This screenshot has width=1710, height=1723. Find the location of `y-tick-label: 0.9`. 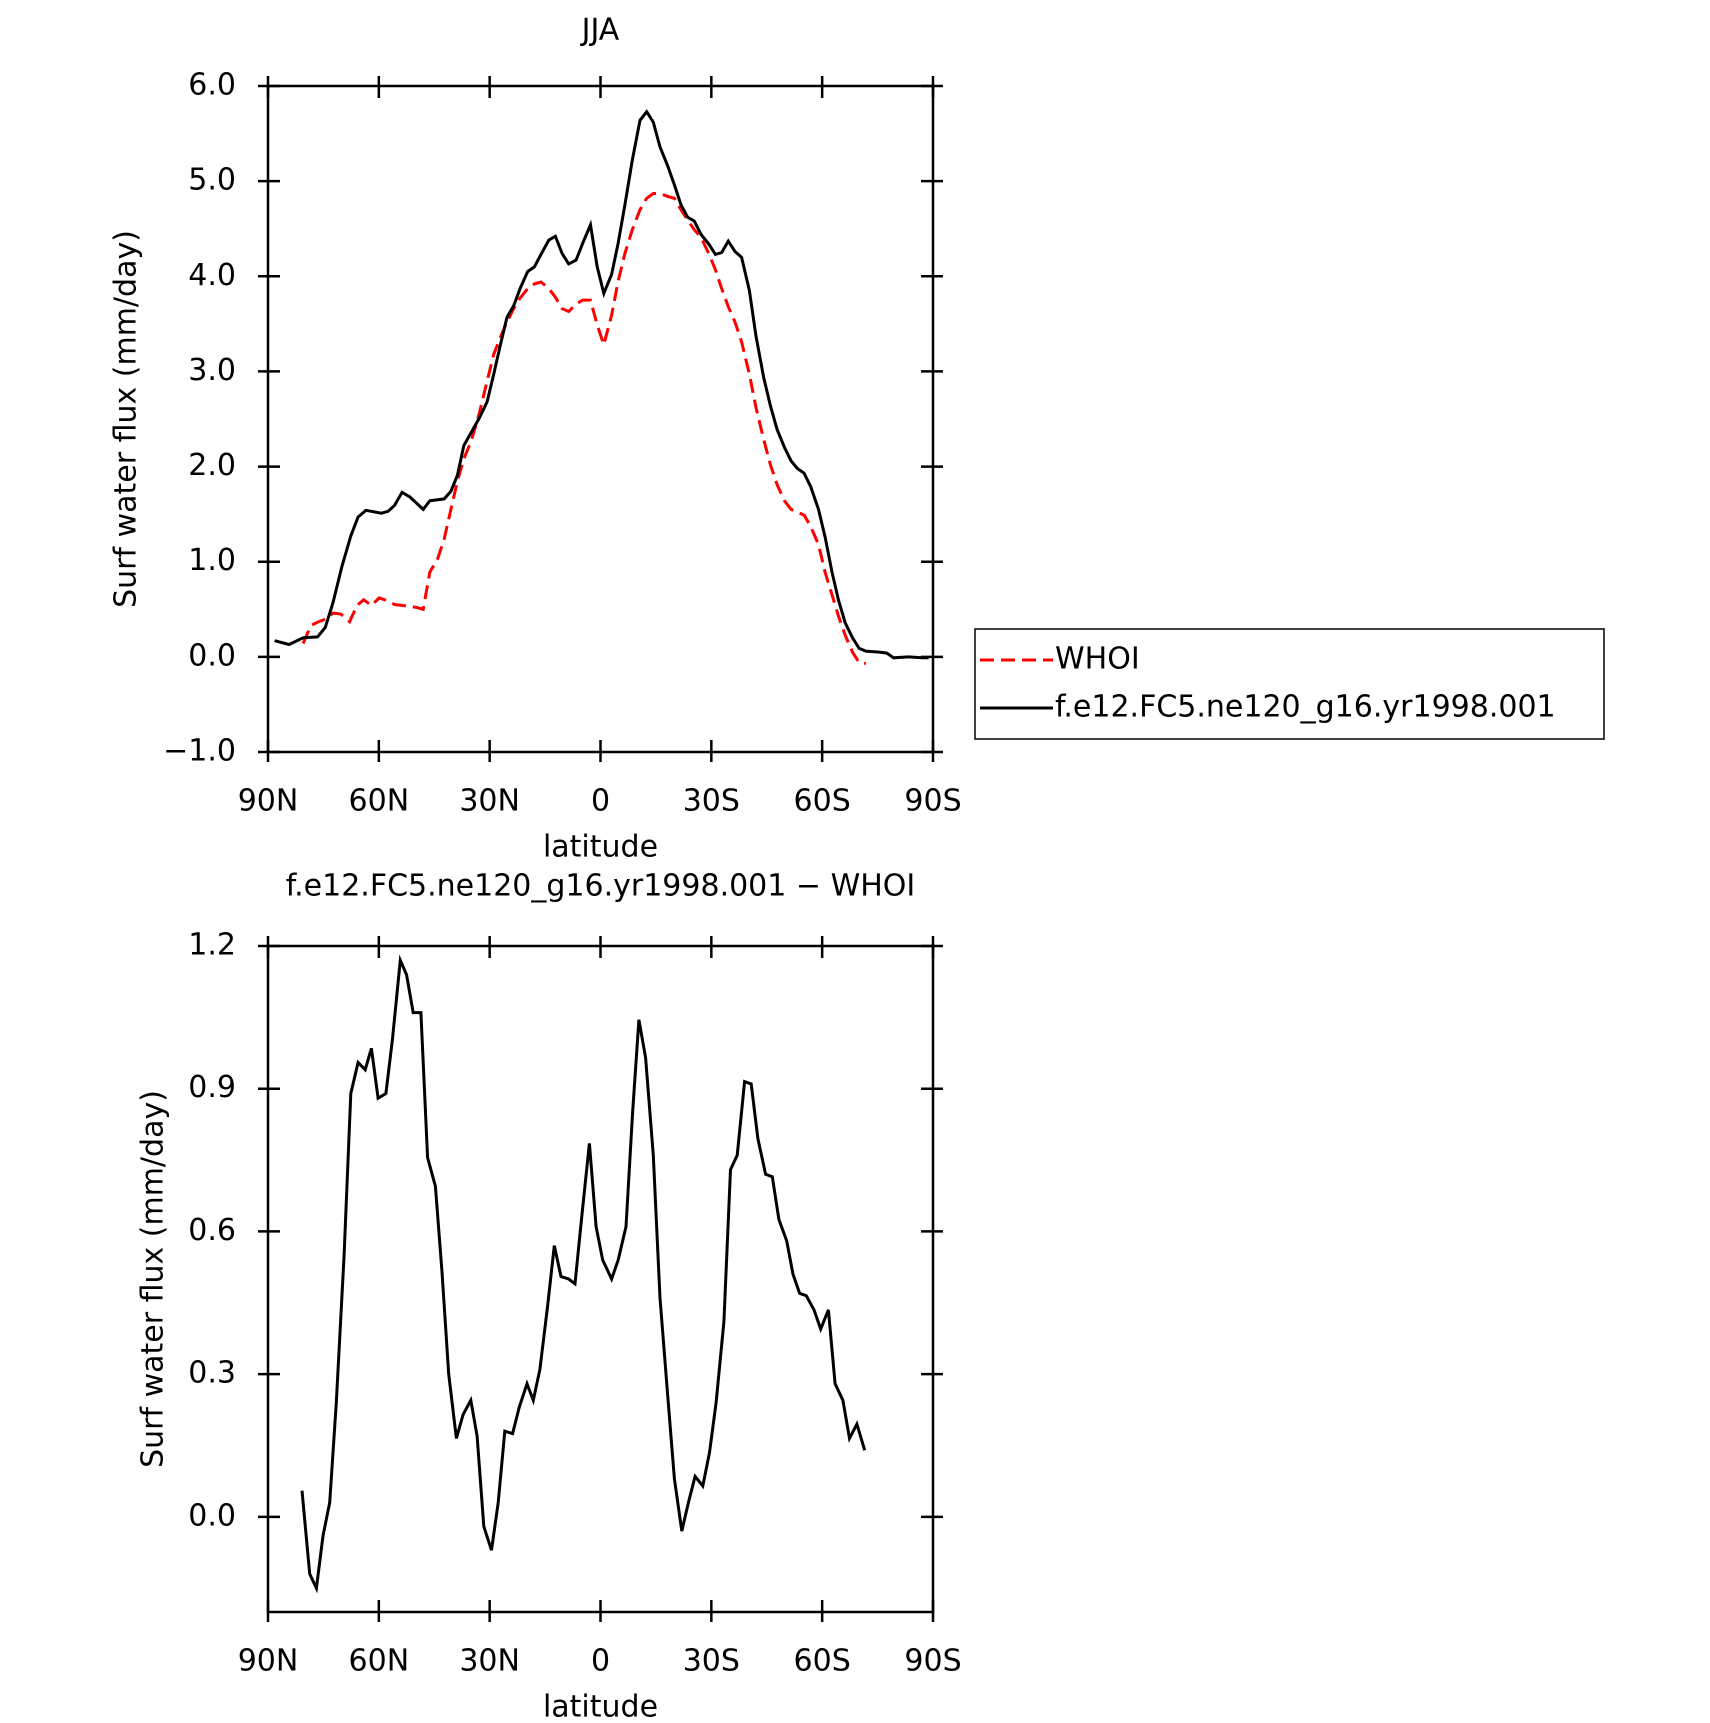

y-tick-label: 0.9 is located at coordinates (212, 1087).